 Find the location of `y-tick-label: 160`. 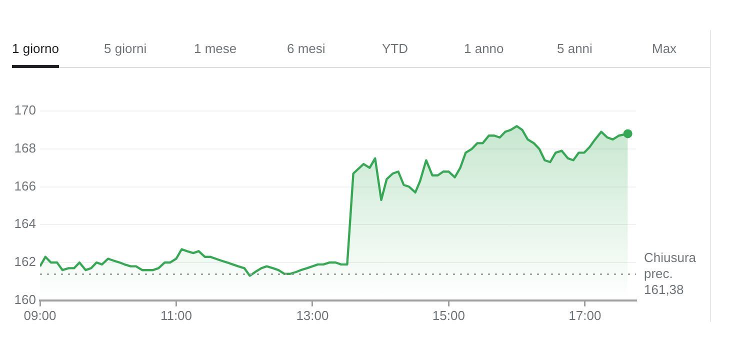

y-tick-label: 160 is located at coordinates (25, 299).